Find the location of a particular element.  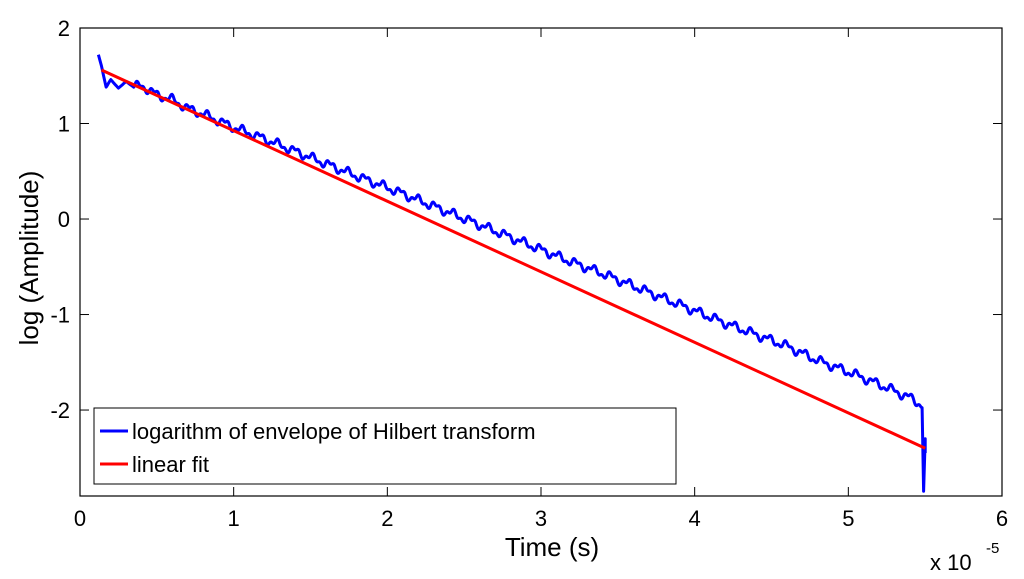

y-tick-label: 2 is located at coordinates (64, 28).